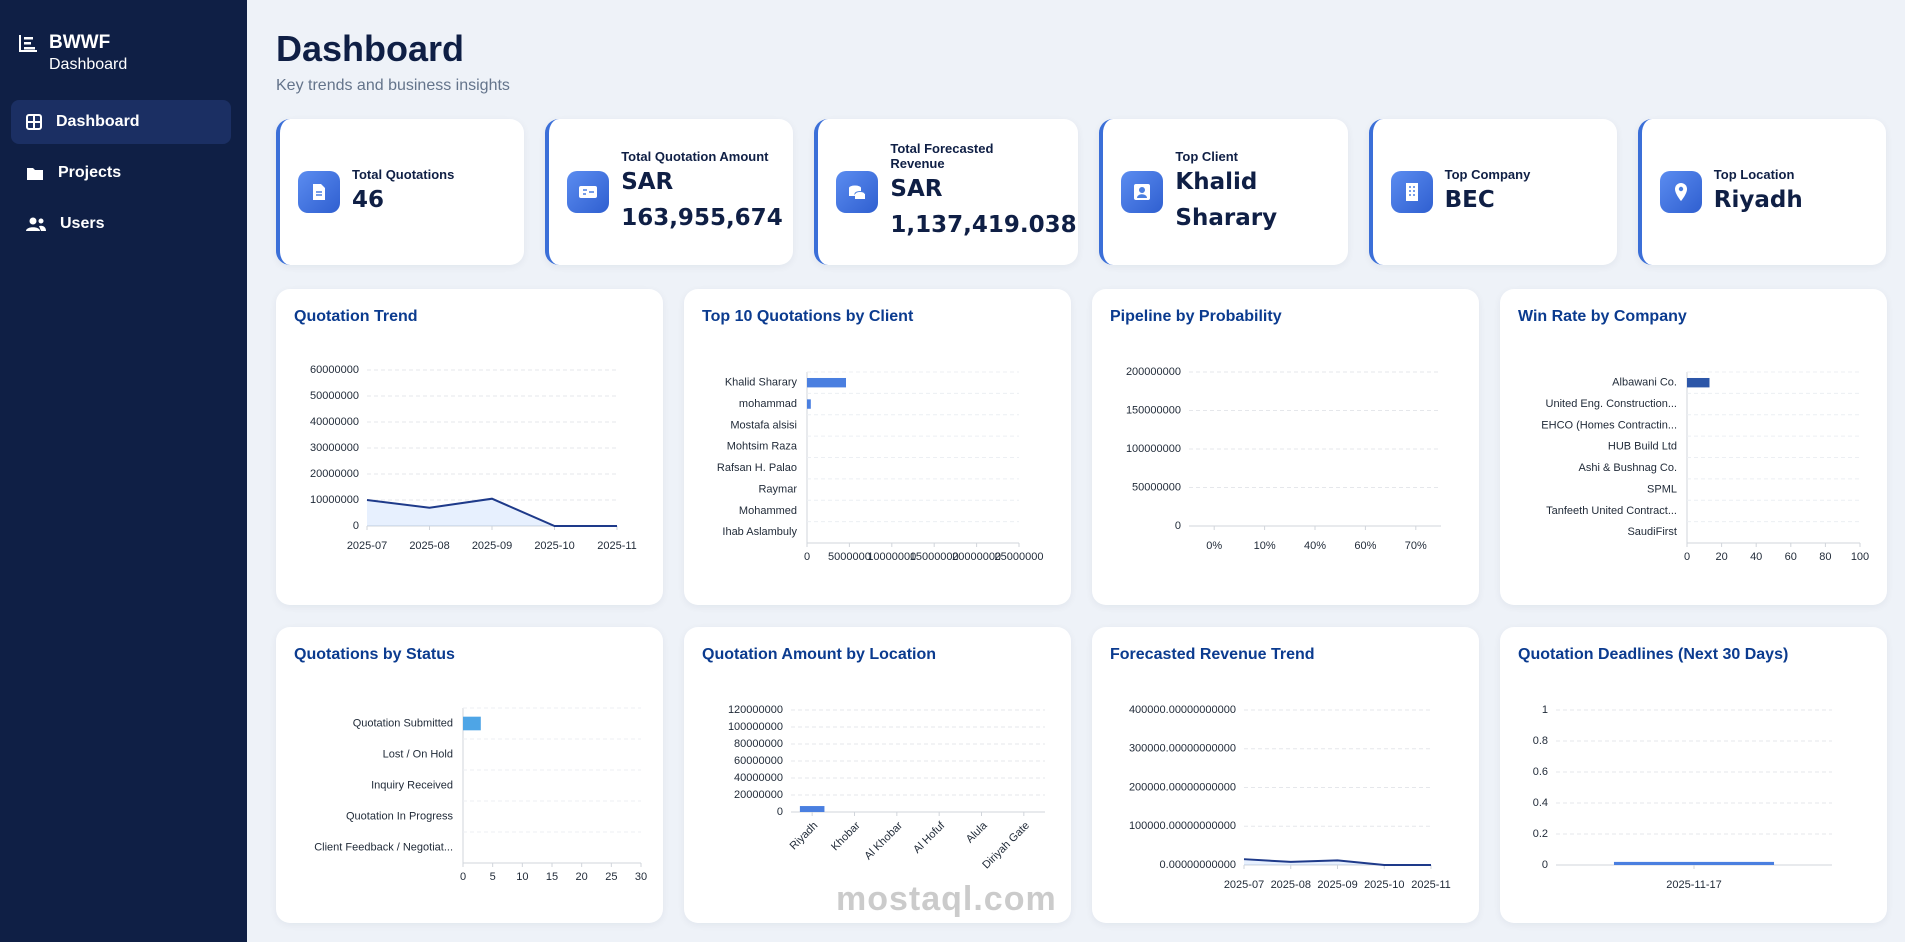 The width and height of the screenshot is (1905, 942). What do you see at coordinates (1825, 557) in the screenshot?
I see `x-tick-label: 80` at bounding box center [1825, 557].